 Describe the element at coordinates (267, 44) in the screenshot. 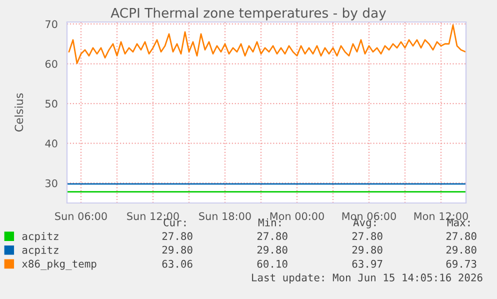

I see `line-series` at that location.